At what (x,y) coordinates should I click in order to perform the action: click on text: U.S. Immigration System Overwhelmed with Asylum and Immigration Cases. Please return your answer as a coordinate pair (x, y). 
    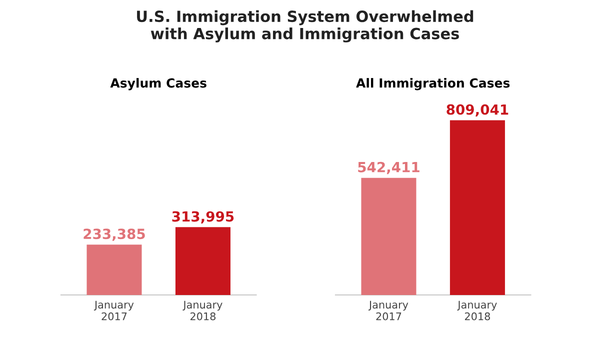
    Looking at the image, I should click on (305, 26).